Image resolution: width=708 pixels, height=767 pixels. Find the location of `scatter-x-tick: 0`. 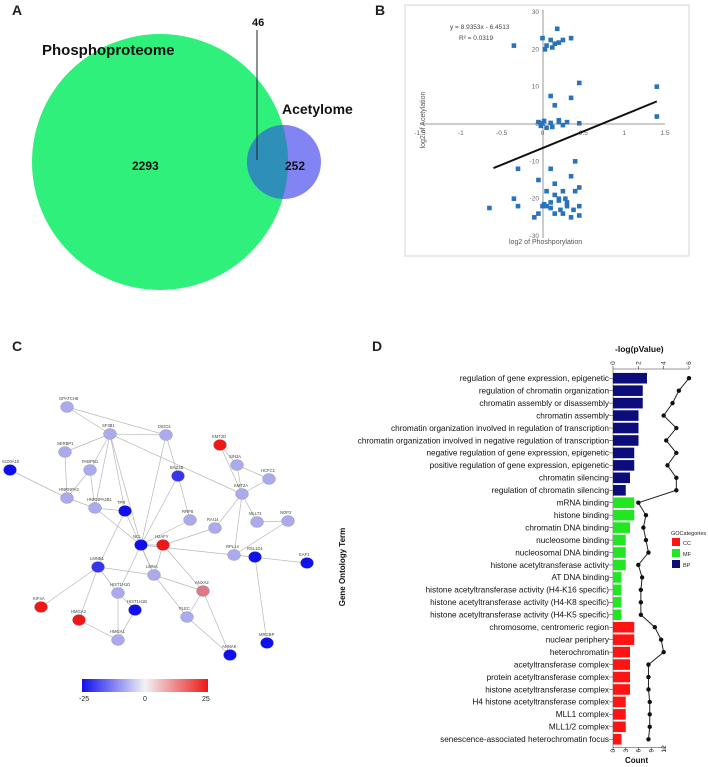

scatter-x-tick: 0 is located at coordinates (543, 133).